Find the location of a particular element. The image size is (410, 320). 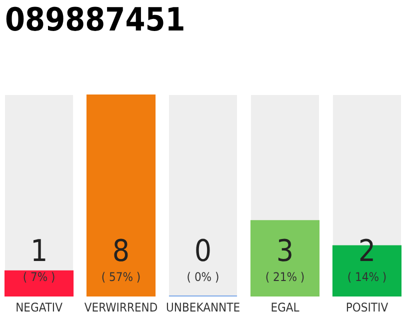

bar is located at coordinates (39, 283).